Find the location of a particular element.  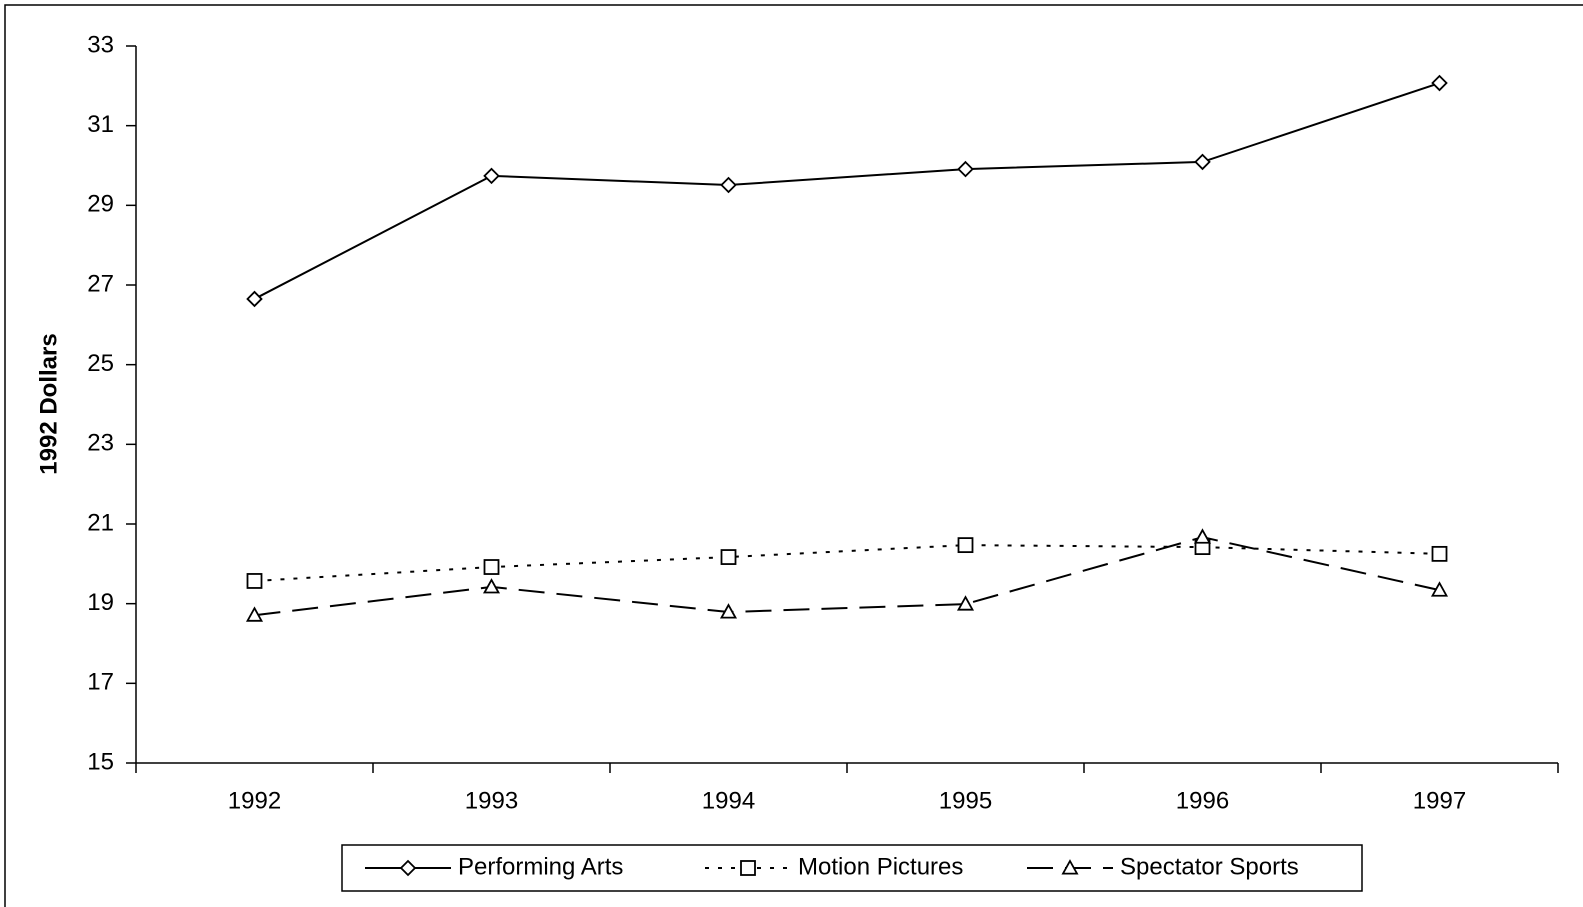

y-tick-label: 29 is located at coordinates (100, 204).